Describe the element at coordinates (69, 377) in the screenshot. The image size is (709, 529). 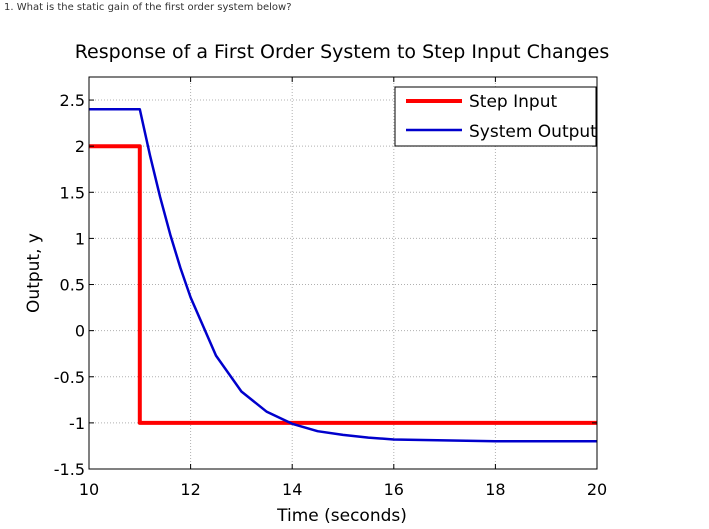
I see `y-tick-label: -0.5` at that location.